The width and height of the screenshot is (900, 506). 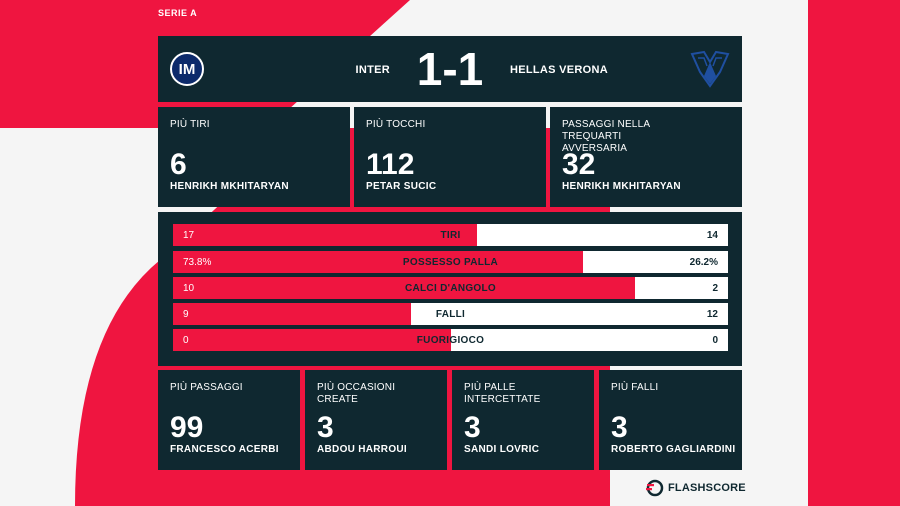 I want to click on flashscore-logo: FLASHSCORE, so click(x=696, y=488).